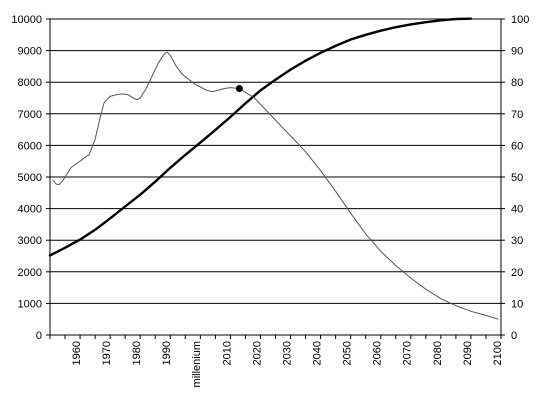  What do you see at coordinates (408, 353) in the screenshot?
I see `x-tick-label: 2070` at bounding box center [408, 353].